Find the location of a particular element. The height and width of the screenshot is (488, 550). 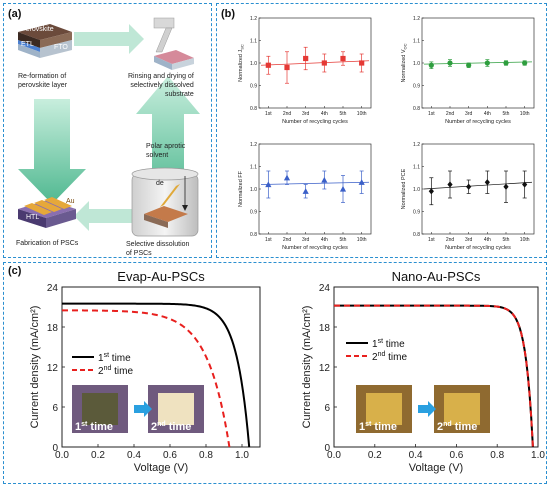

y-axis-label: Normalized JSC is located at coordinates (241, 63).